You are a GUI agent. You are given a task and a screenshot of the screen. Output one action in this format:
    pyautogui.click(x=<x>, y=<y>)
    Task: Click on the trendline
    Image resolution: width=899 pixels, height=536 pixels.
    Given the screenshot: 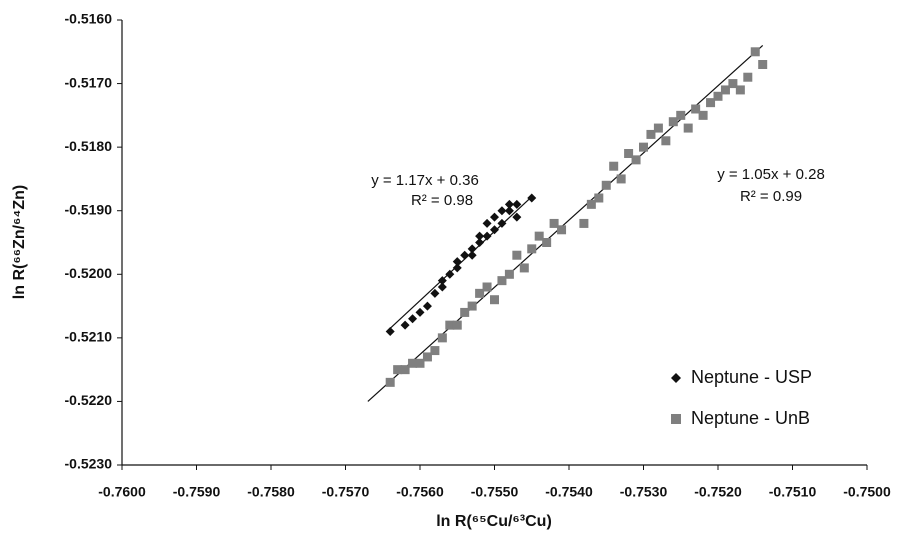 What is the action you would take?
    pyautogui.click(x=461, y=262)
    